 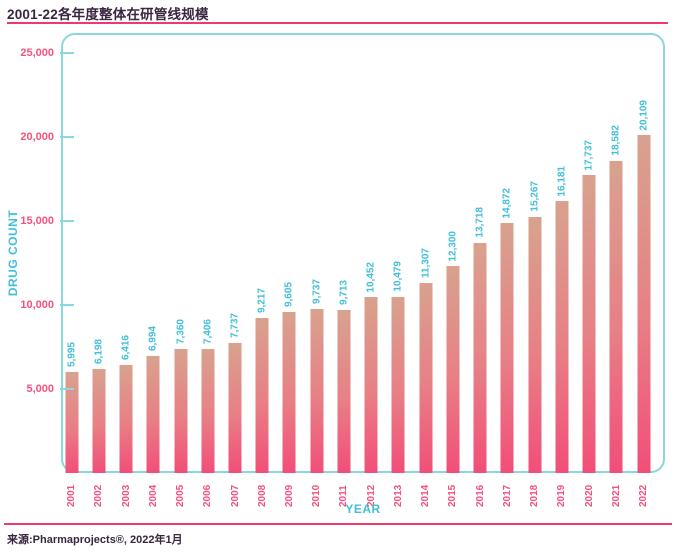 I want to click on bar-2016, so click(x=480, y=357).